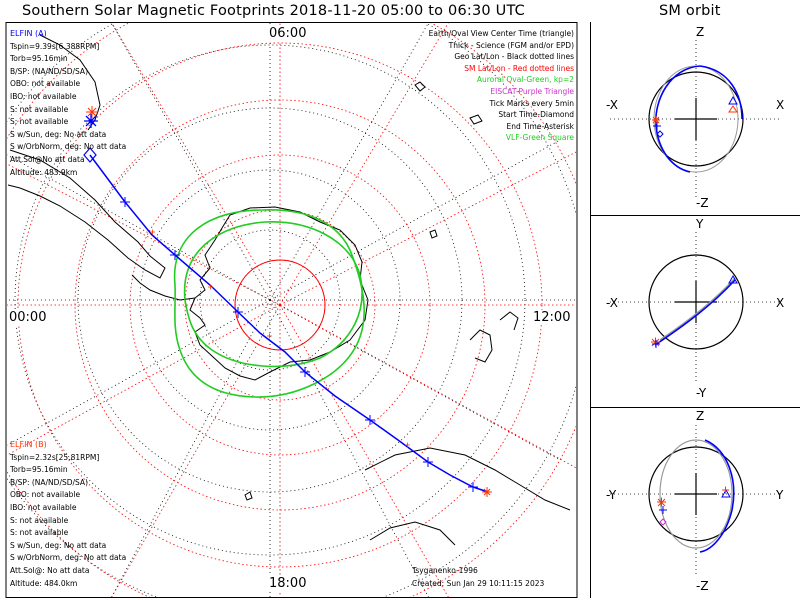  I want to click on legend-item: Thick - Science (FGM and/or EPD), so click(511, 45).